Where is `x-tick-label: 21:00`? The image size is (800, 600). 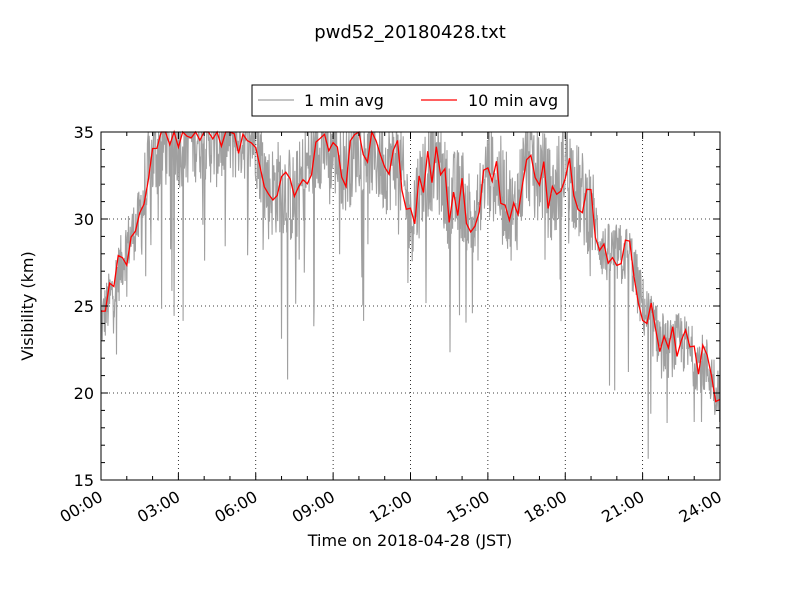
x-tick-label: 21:00 is located at coordinates (622, 507).